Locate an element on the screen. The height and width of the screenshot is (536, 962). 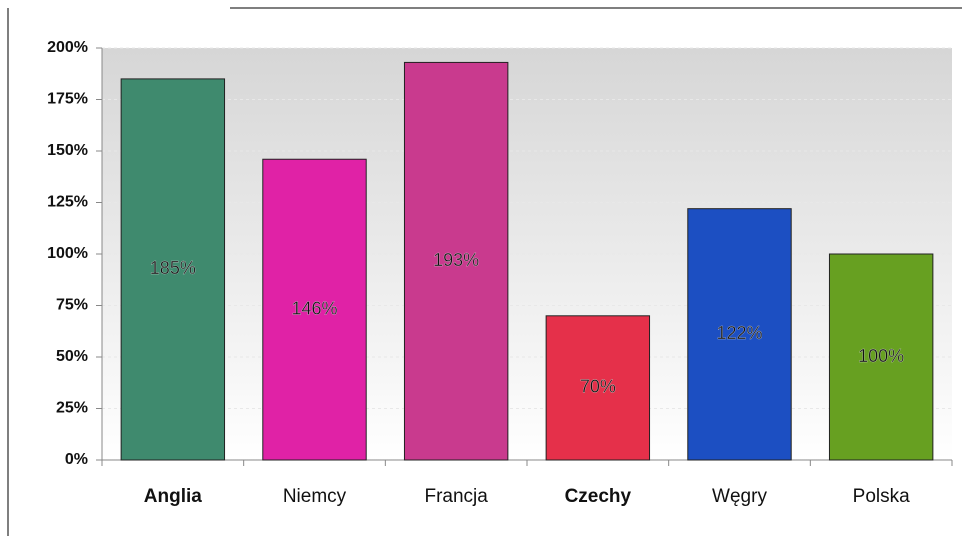
x-tick-label: Czechy is located at coordinates (598, 496).